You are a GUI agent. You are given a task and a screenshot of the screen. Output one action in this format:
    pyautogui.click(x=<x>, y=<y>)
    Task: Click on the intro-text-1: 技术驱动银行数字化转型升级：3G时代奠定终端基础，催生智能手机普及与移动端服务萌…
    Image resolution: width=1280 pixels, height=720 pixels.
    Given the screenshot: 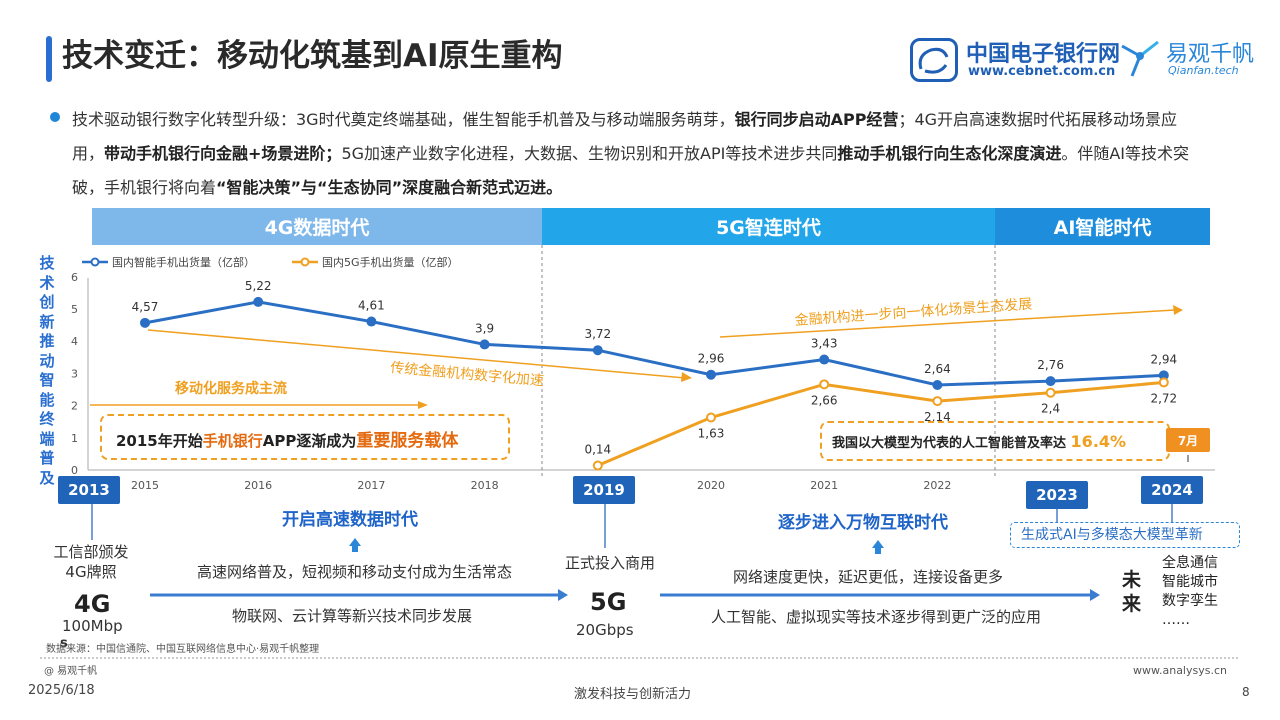 What is the action you would take?
    pyautogui.click(x=403, y=119)
    